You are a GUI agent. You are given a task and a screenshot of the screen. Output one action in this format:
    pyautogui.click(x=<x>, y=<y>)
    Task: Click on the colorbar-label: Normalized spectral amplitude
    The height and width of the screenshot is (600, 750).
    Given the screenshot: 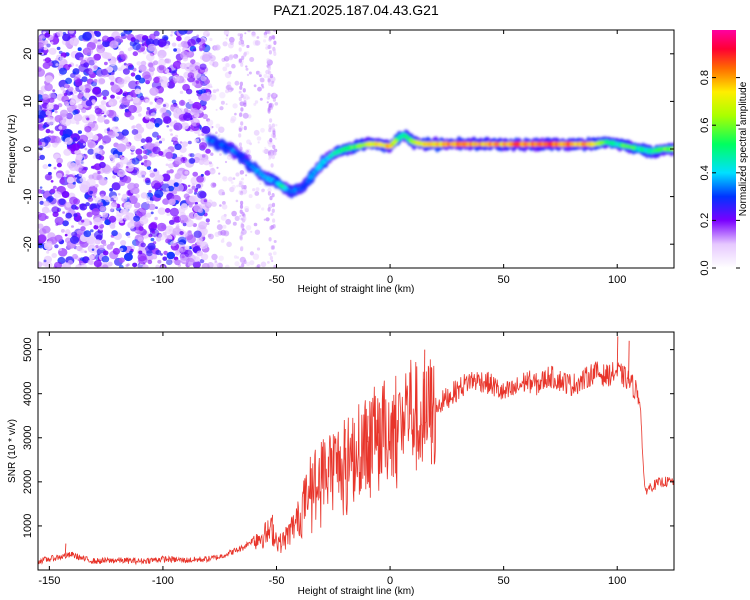 What is the action you would take?
    pyautogui.click(x=743, y=148)
    